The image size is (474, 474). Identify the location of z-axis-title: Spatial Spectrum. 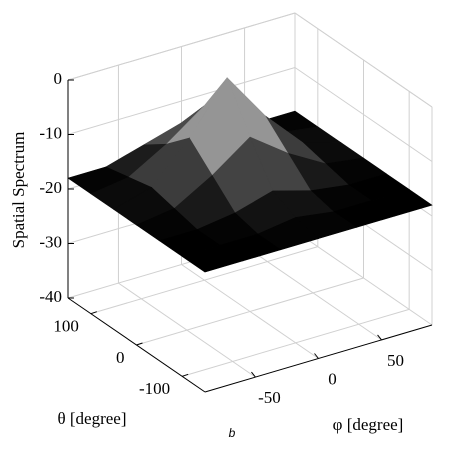
(18, 190).